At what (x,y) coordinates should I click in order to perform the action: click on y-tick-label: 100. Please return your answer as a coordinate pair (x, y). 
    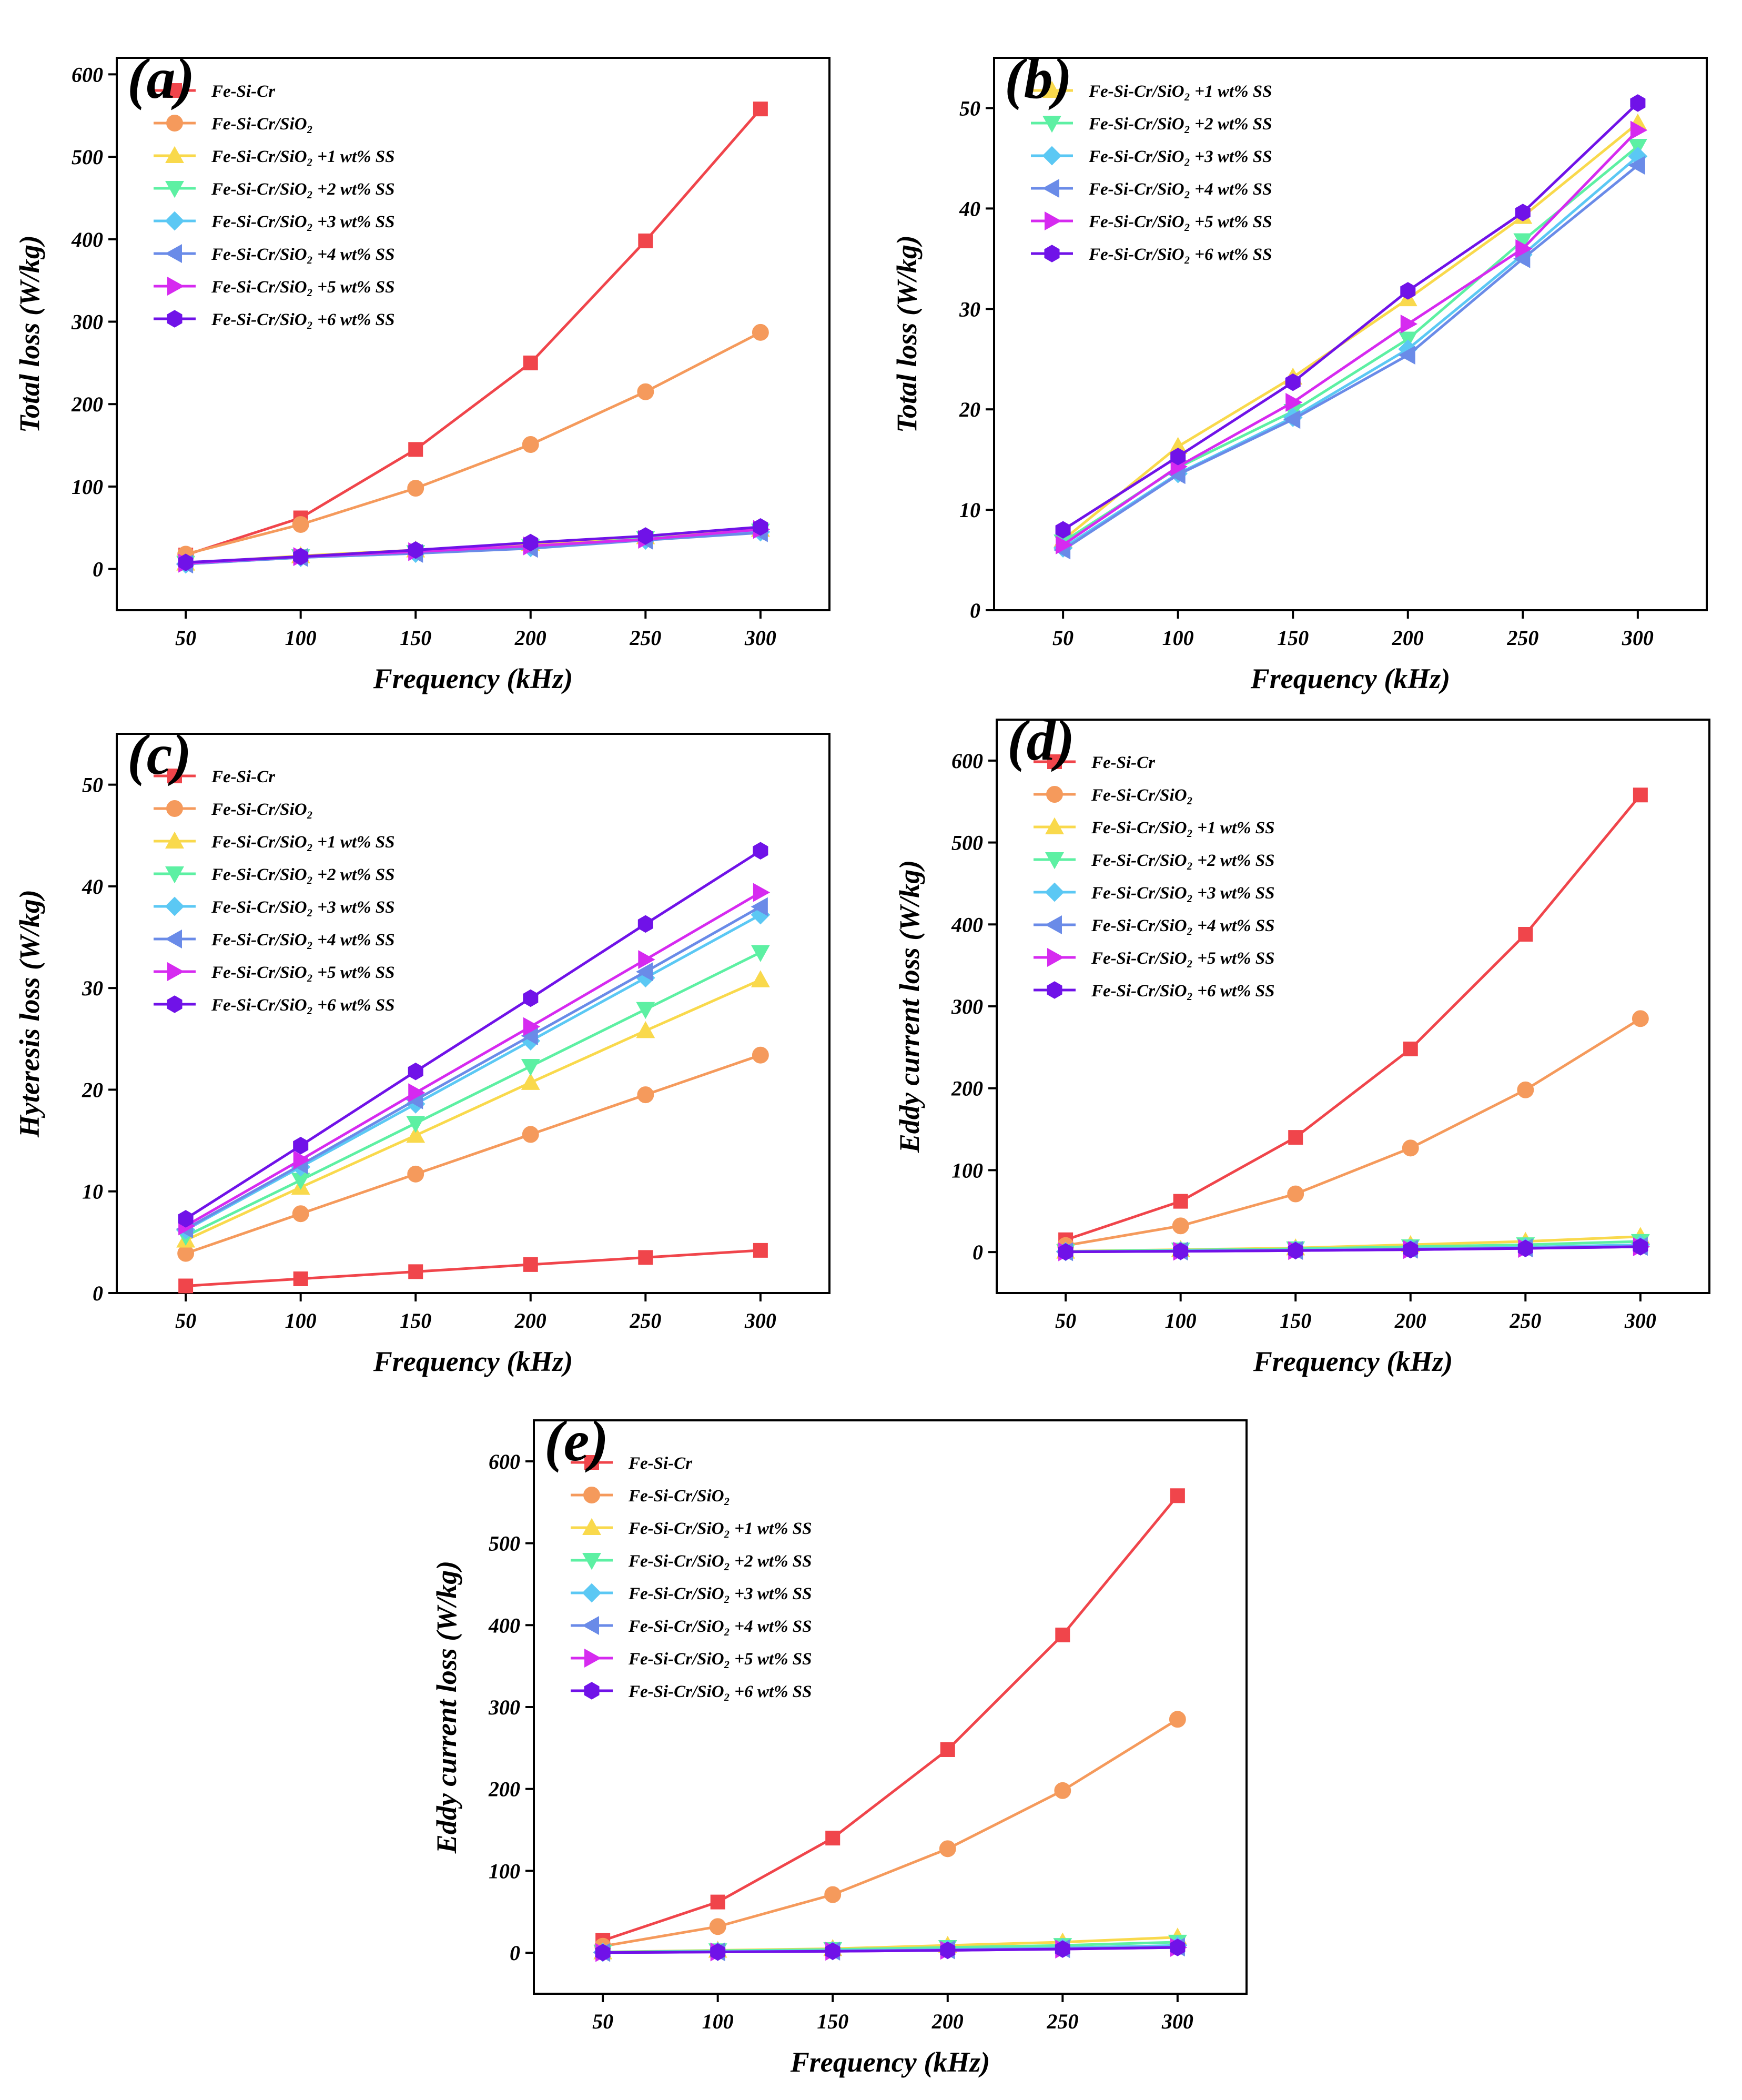
    Looking at the image, I should click on (87, 487).